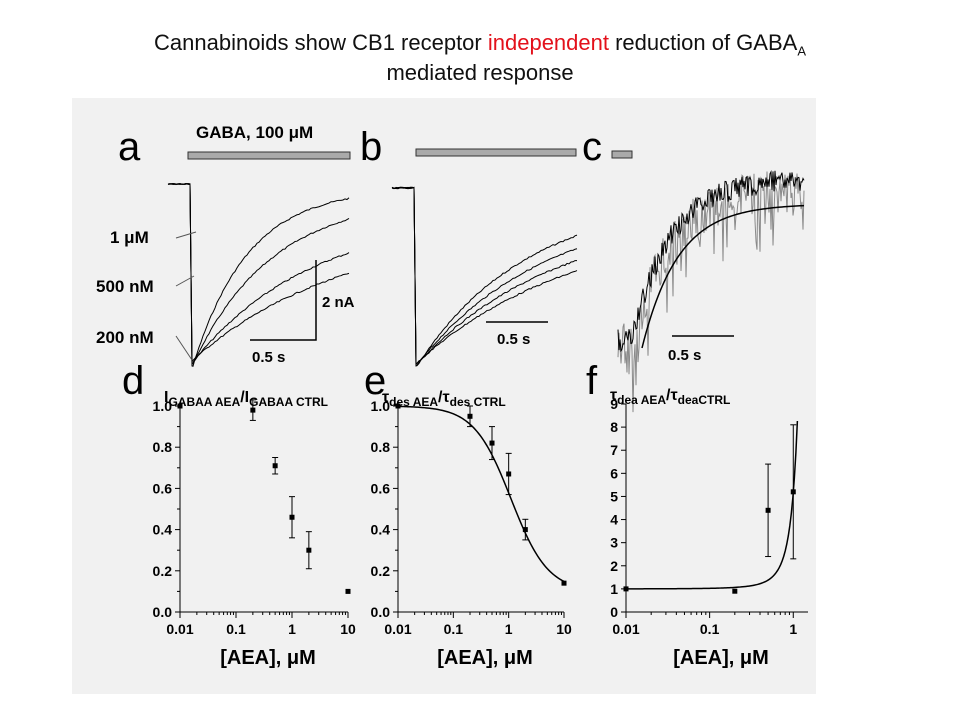 This screenshot has width=960, height=720. What do you see at coordinates (614, 589) in the screenshot?
I see `y-tick-label: 1` at bounding box center [614, 589].